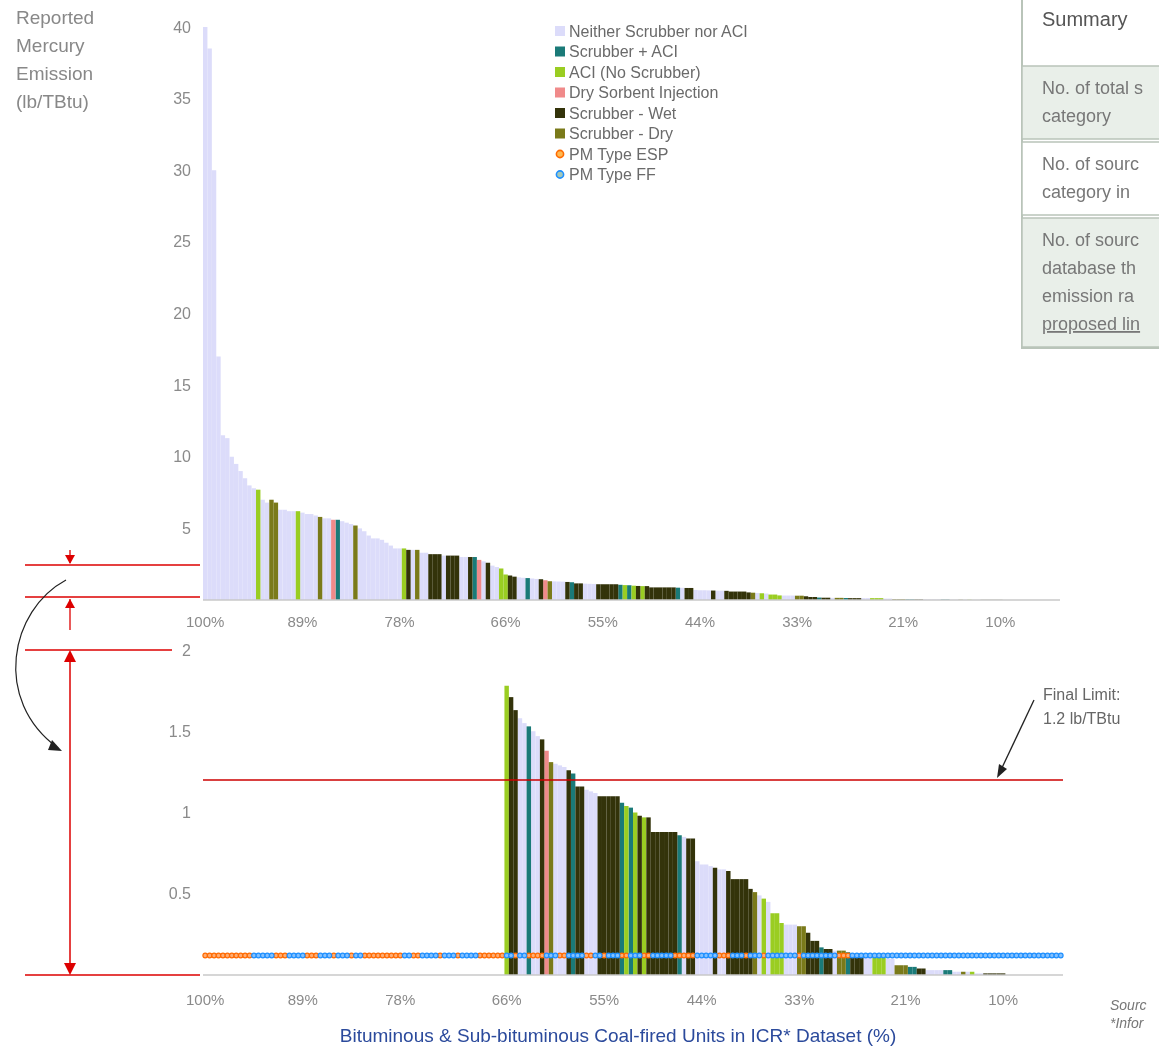  Describe the element at coordinates (623, 52) in the screenshot. I see `legend-label: Scrubber + ACI` at that location.